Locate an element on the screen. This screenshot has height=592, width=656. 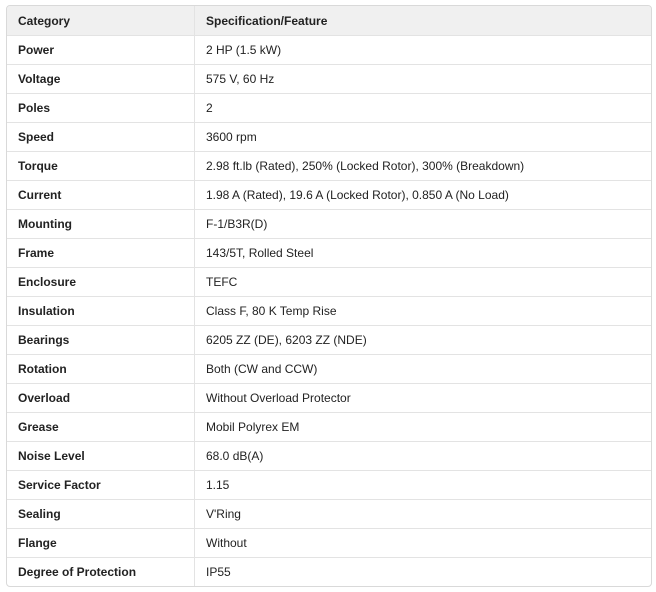
category-cell: Poles is located at coordinates (101, 108).